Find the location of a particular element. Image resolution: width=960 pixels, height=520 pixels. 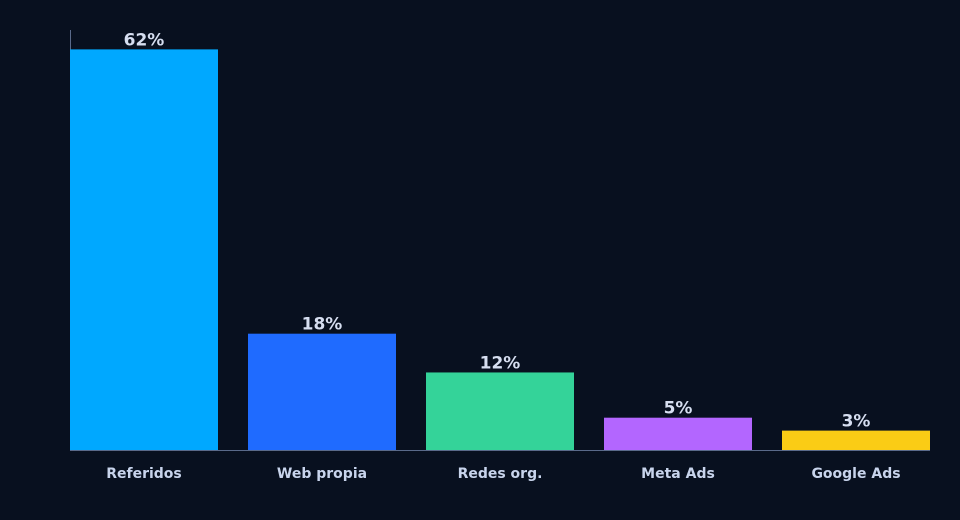

x-tick-label: Meta Ads is located at coordinates (678, 474).